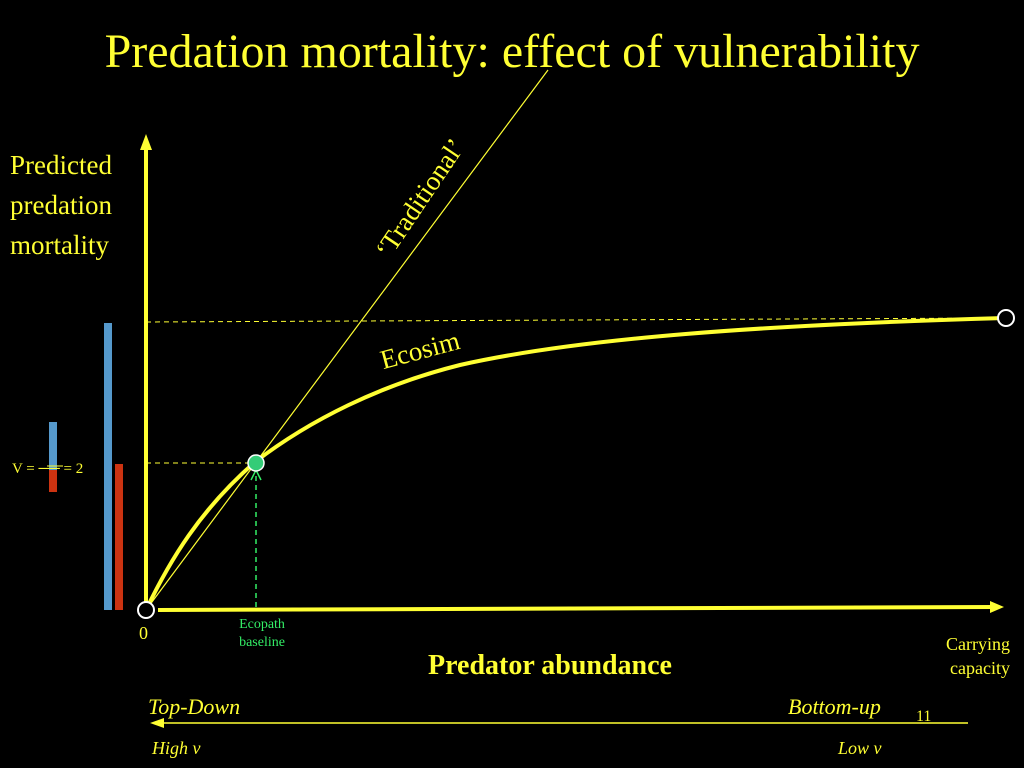 The image size is (1024, 768). Describe the element at coordinates (1006, 318) in the screenshot. I see `carrying-capacity-marker` at that location.